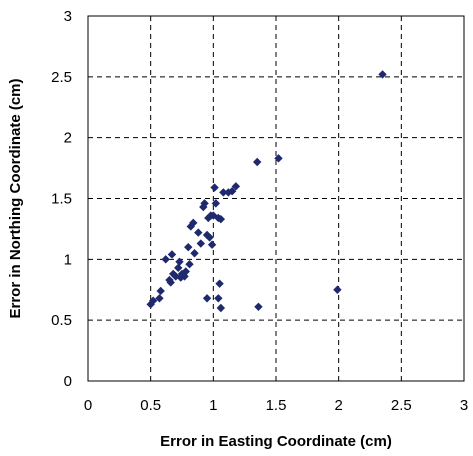 This screenshot has width=473, height=456. What do you see at coordinates (213, 405) in the screenshot?
I see `x-tick-label: 1` at bounding box center [213, 405].